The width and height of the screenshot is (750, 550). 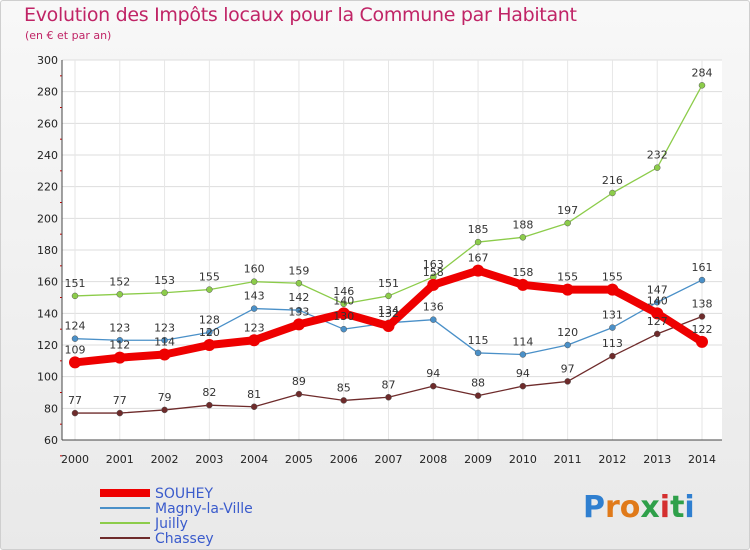 I want to click on x-tick-label: 2014, so click(x=702, y=459).